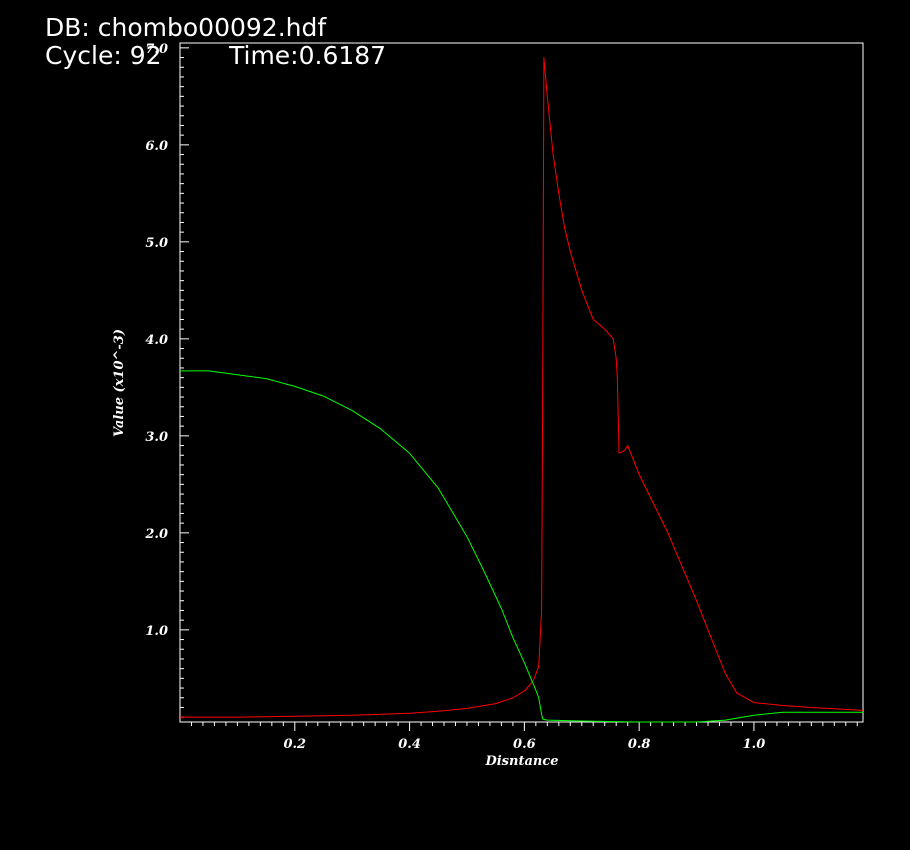 Image resolution: width=910 pixels, height=850 pixels. Describe the element at coordinates (156, 49) in the screenshot. I see `y-tick-label: 7.0` at that location.